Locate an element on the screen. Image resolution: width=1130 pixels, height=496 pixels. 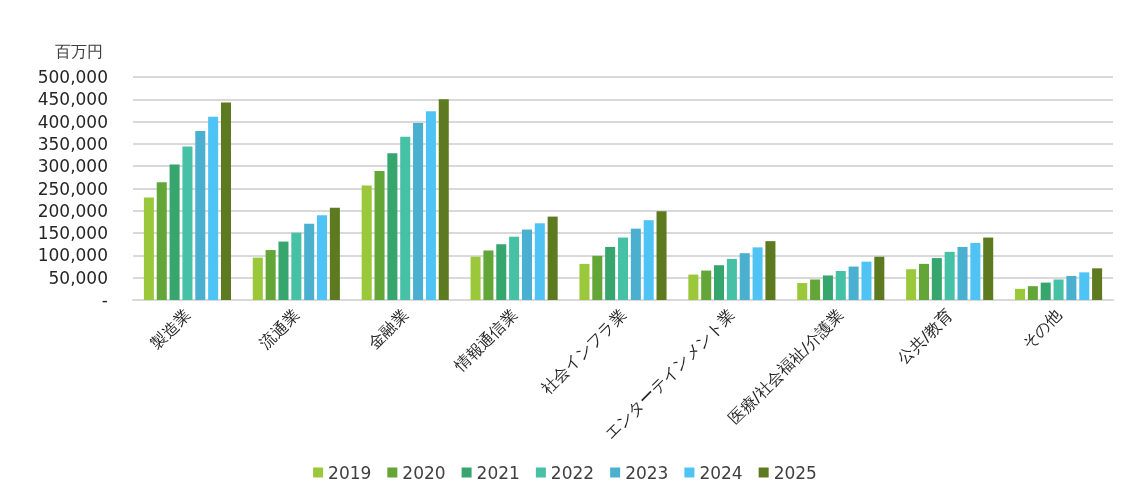
y-tick-label: - is located at coordinates (104, 300).